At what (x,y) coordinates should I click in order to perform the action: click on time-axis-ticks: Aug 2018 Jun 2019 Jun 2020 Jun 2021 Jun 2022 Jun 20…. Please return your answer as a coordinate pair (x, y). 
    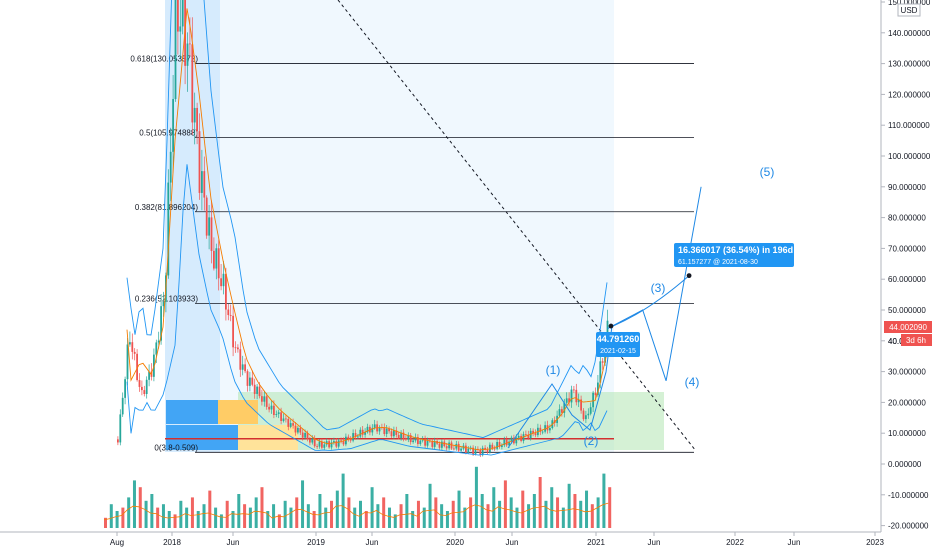
    Looking at the image, I should click on (497, 539).